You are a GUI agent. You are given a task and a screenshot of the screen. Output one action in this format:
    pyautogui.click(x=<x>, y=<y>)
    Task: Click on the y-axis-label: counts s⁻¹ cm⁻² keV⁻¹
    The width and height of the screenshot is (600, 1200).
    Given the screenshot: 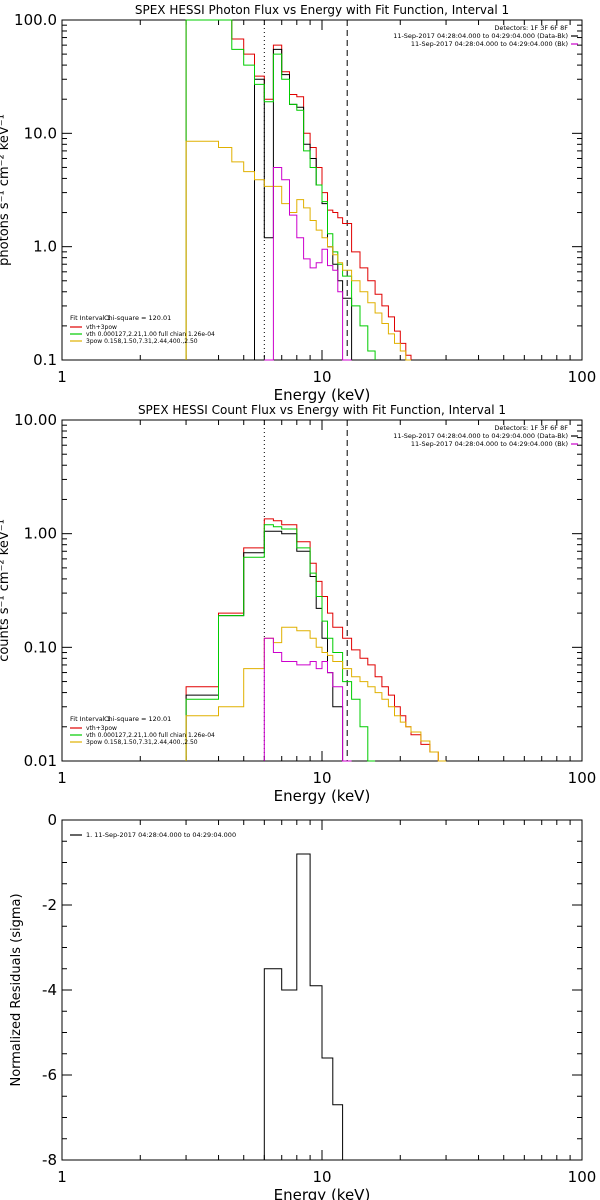 What is the action you would take?
    pyautogui.click(x=6, y=590)
    